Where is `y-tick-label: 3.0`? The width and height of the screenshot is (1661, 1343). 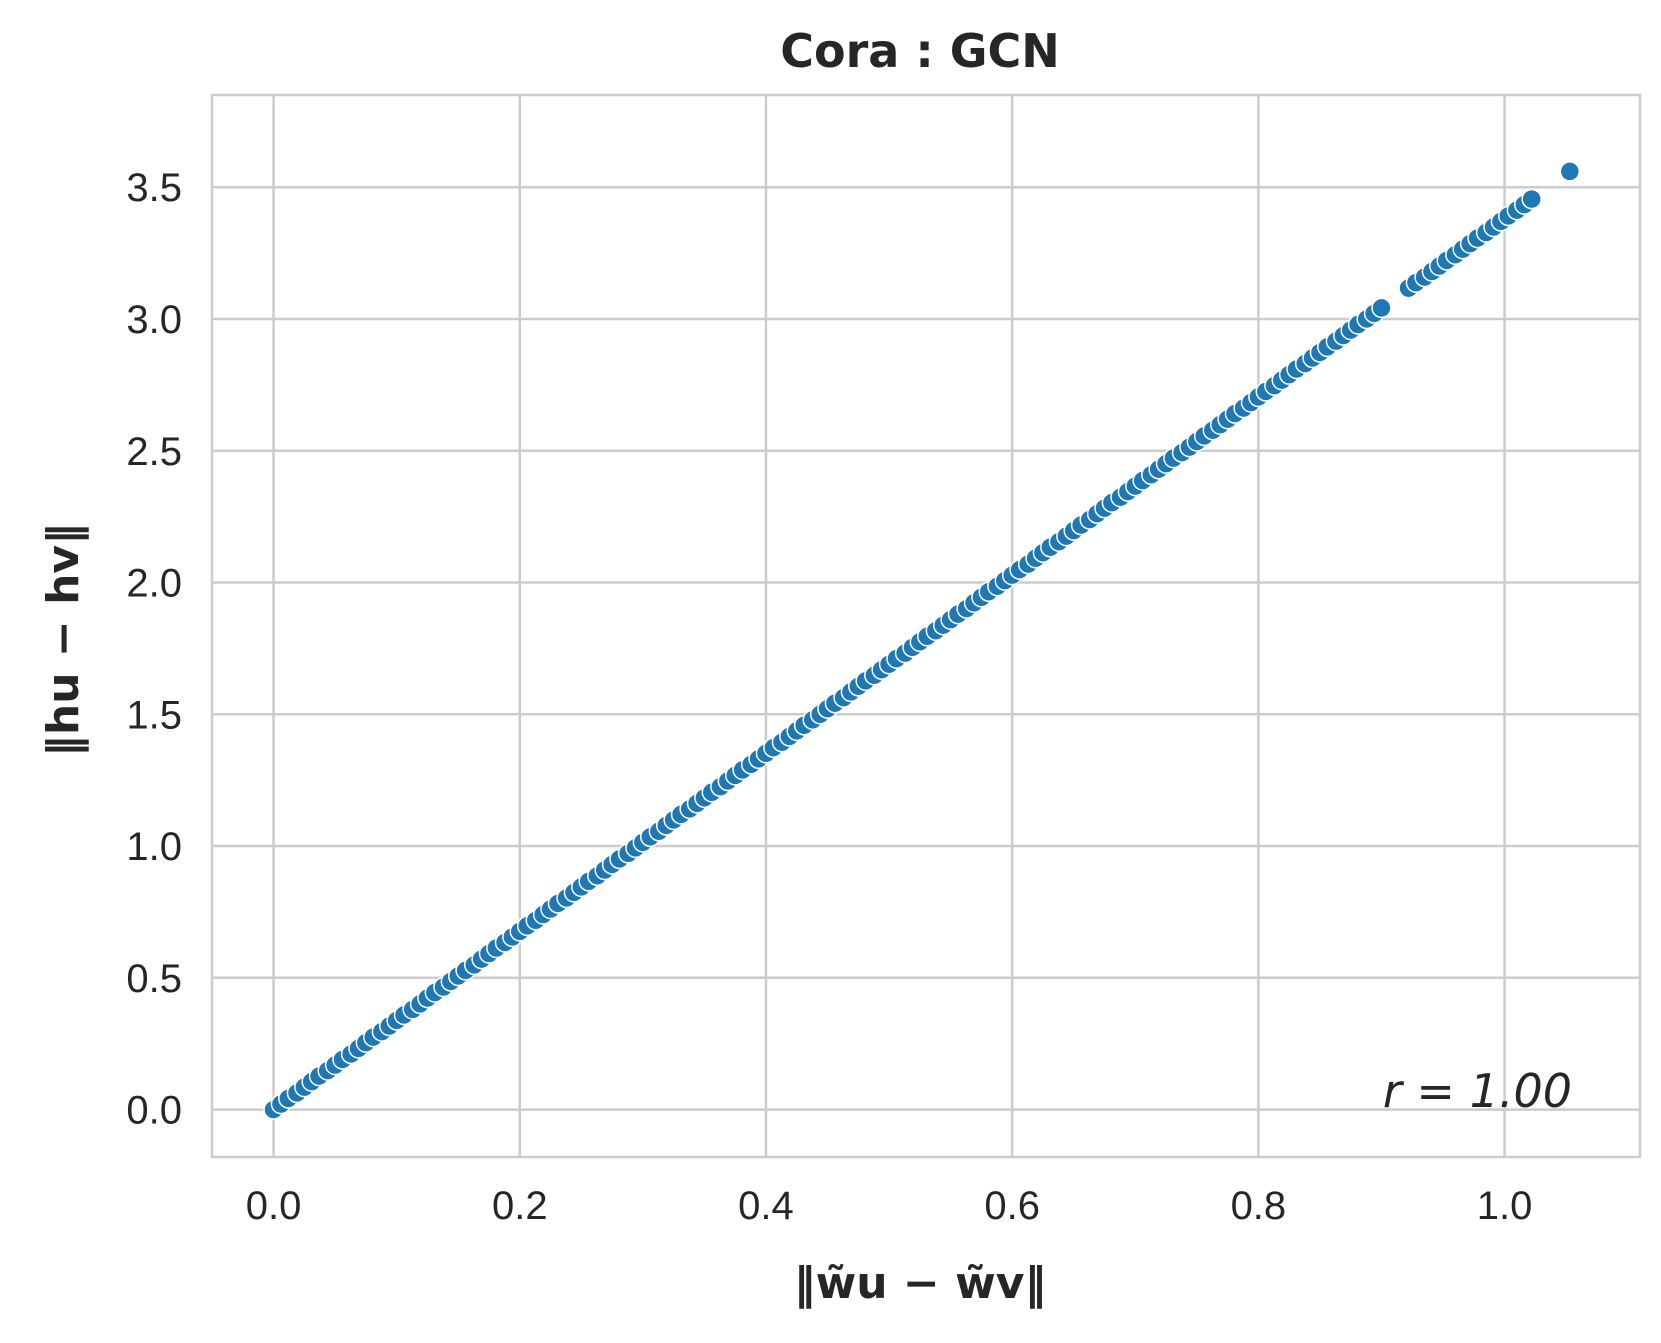 y-tick-label: 3.0 is located at coordinates (154, 320).